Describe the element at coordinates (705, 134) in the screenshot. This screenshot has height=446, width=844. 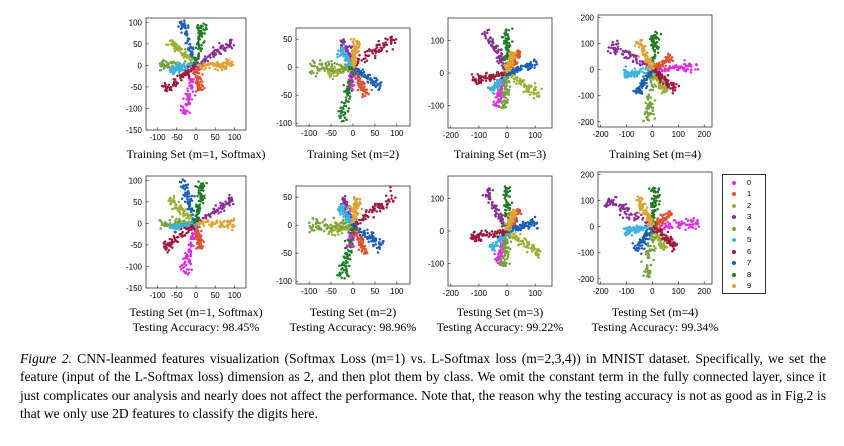
I see `x-tick-label: 200` at that location.